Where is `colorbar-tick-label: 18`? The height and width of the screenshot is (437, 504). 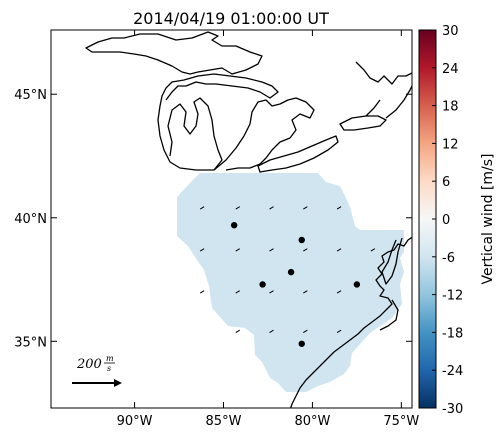
colorbar-tick-label: 18 is located at coordinates (450, 107).